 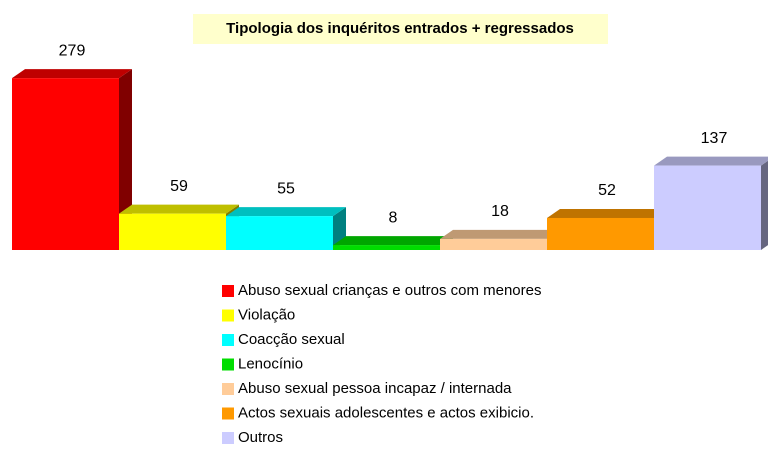 I want to click on value-label: 52, so click(x=607, y=190).